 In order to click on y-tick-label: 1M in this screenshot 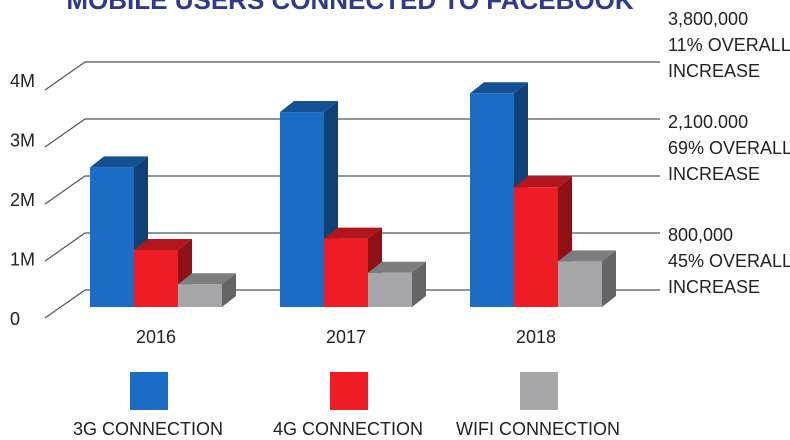, I will do `click(22, 259)`.